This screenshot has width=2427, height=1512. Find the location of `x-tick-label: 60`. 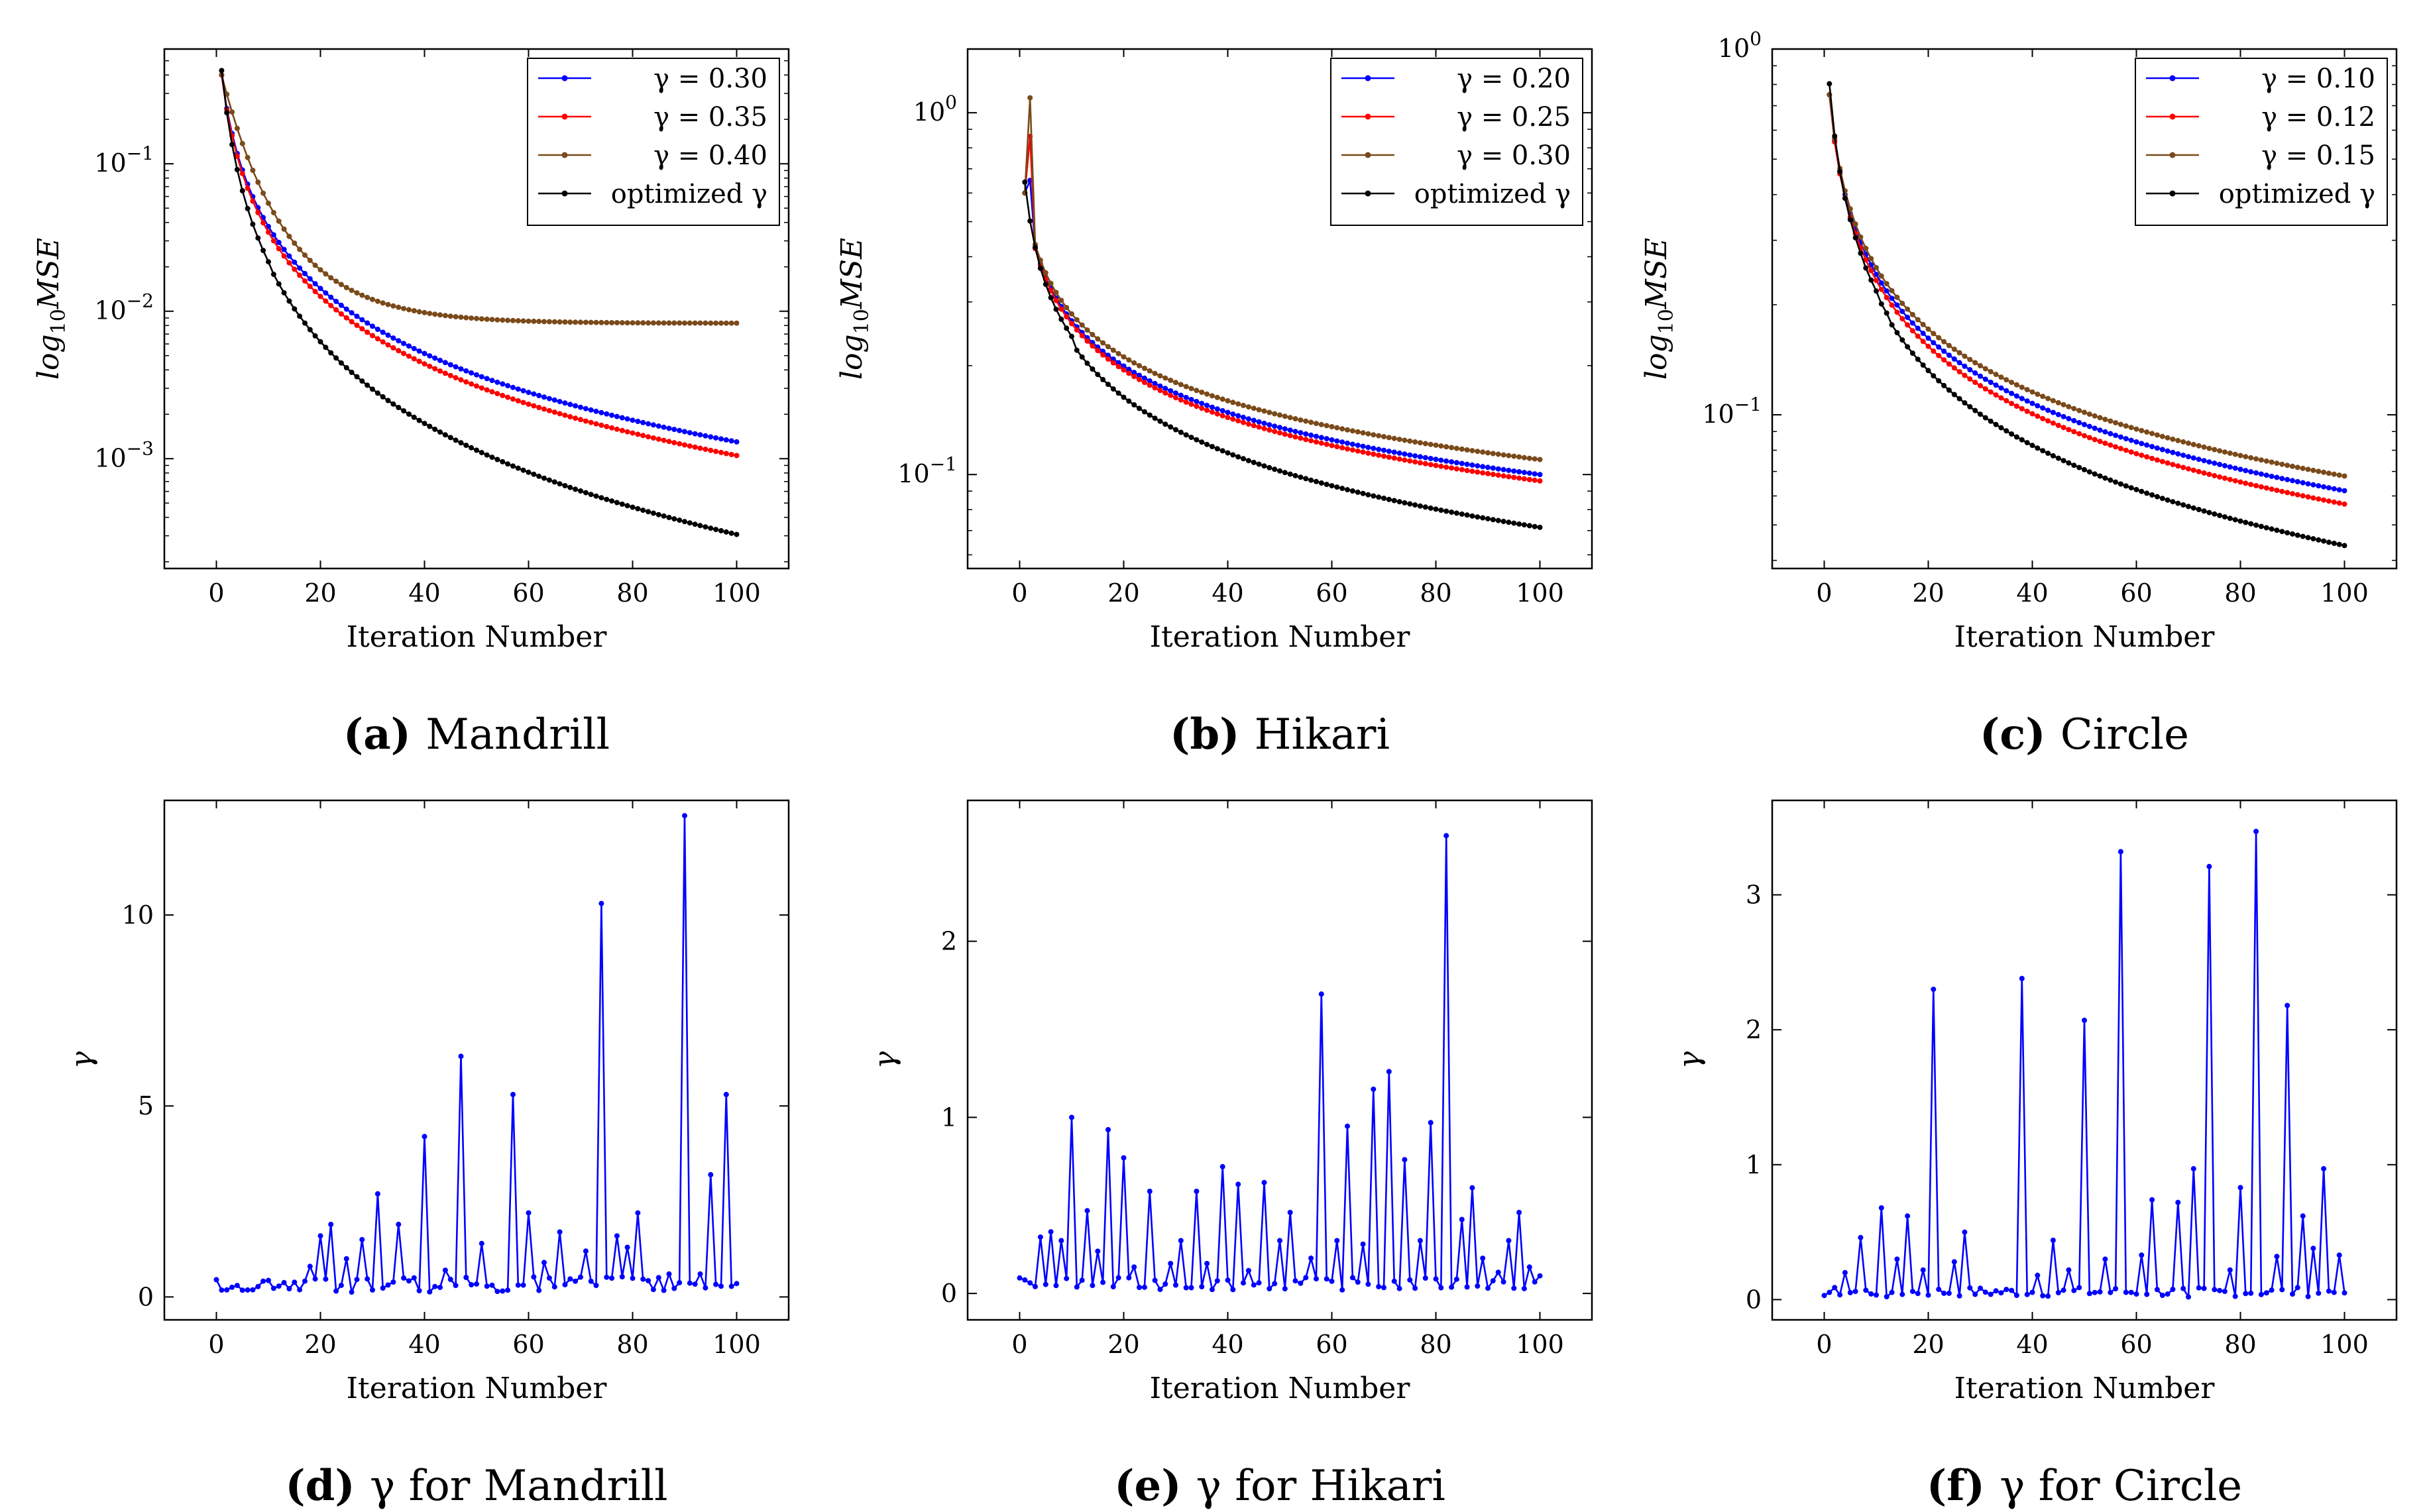

x-tick-label: 60 is located at coordinates (528, 593).